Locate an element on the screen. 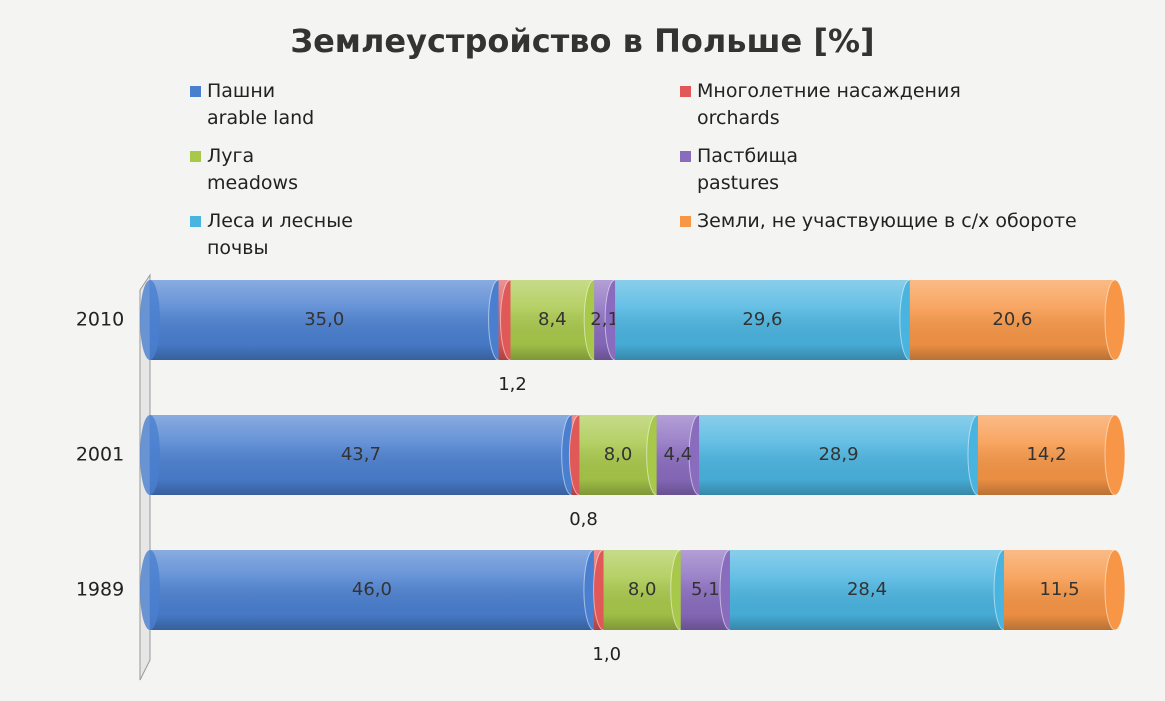 This screenshot has height=701, width=1165. value-label: 20,6 is located at coordinates (1012, 319).